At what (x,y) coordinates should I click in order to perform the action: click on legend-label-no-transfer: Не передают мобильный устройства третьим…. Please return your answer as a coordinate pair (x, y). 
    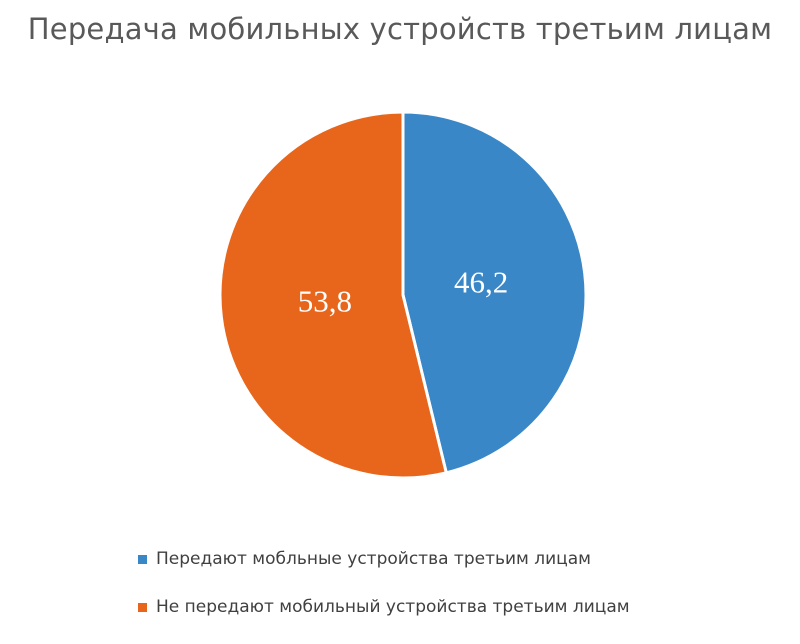
    Looking at the image, I should click on (393, 607).